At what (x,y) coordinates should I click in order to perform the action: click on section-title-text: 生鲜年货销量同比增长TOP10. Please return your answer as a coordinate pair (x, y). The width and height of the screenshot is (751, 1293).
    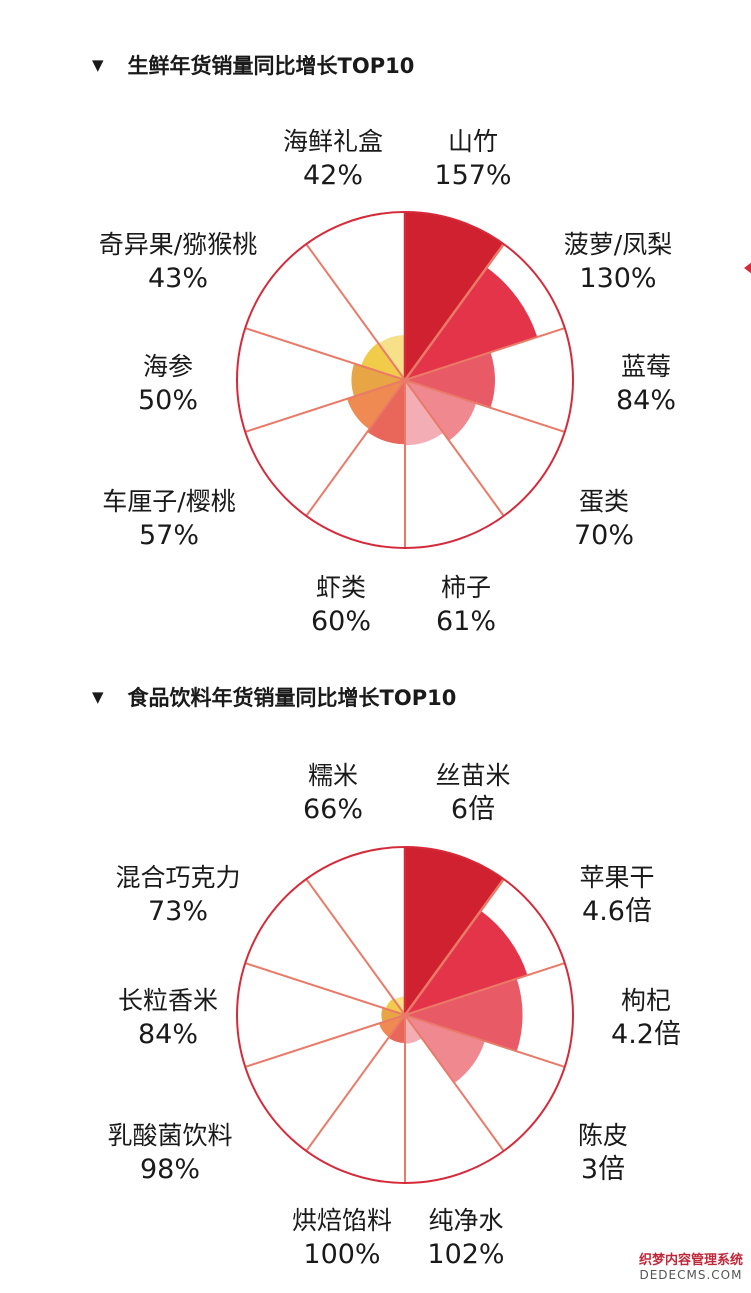
    Looking at the image, I should click on (271, 66).